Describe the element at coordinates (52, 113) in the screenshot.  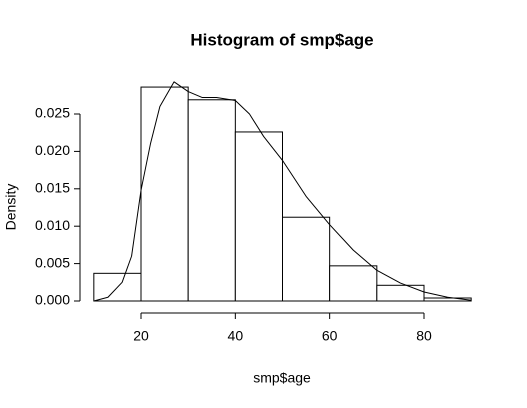
I see `y-tick-label: 0.025` at that location.